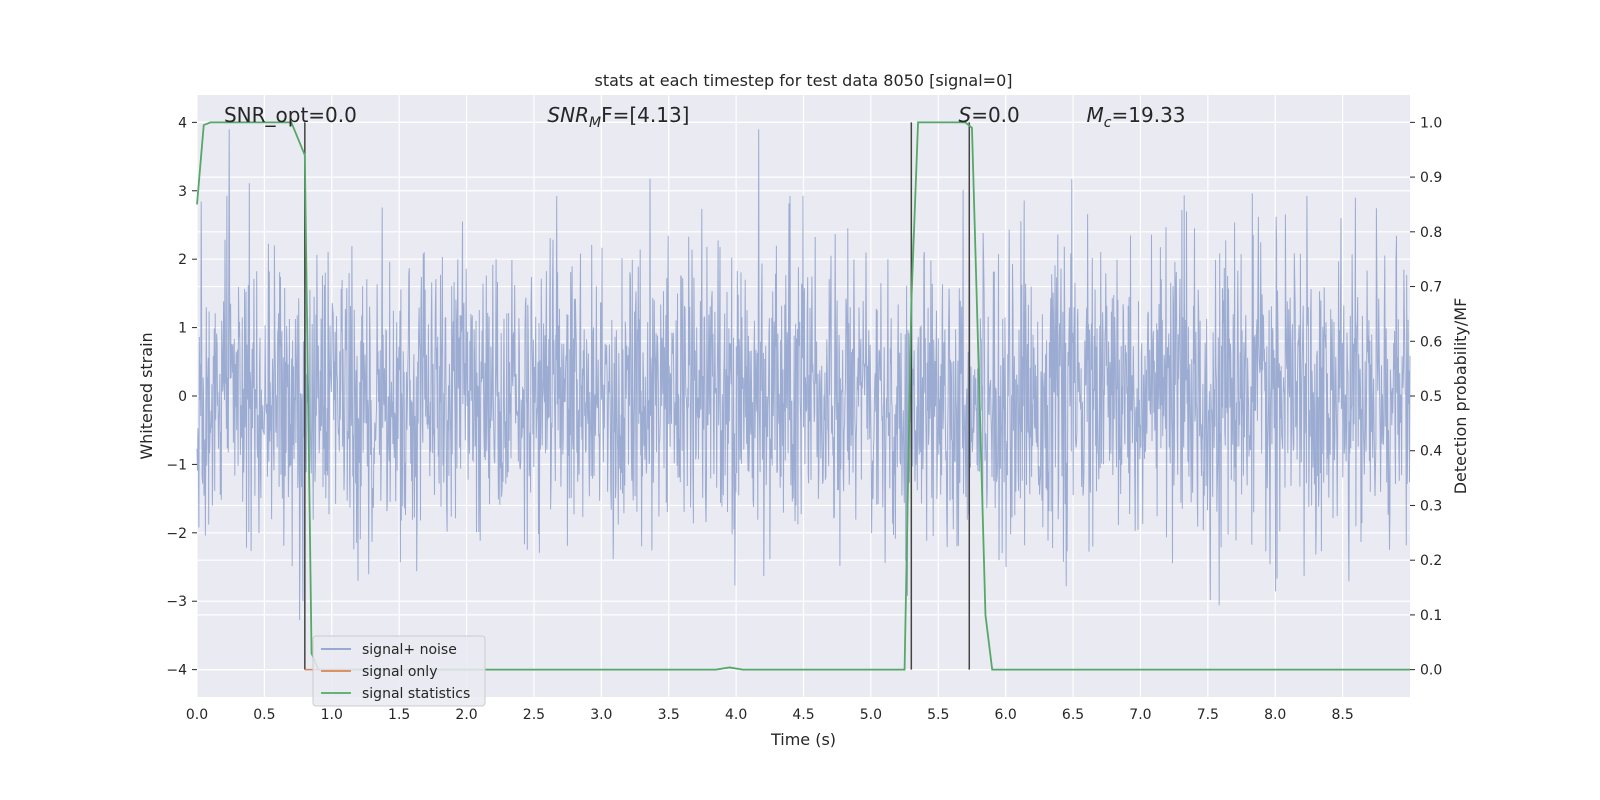  What do you see at coordinates (938, 715) in the screenshot?
I see `x-tick-label: 5.5` at bounding box center [938, 715].